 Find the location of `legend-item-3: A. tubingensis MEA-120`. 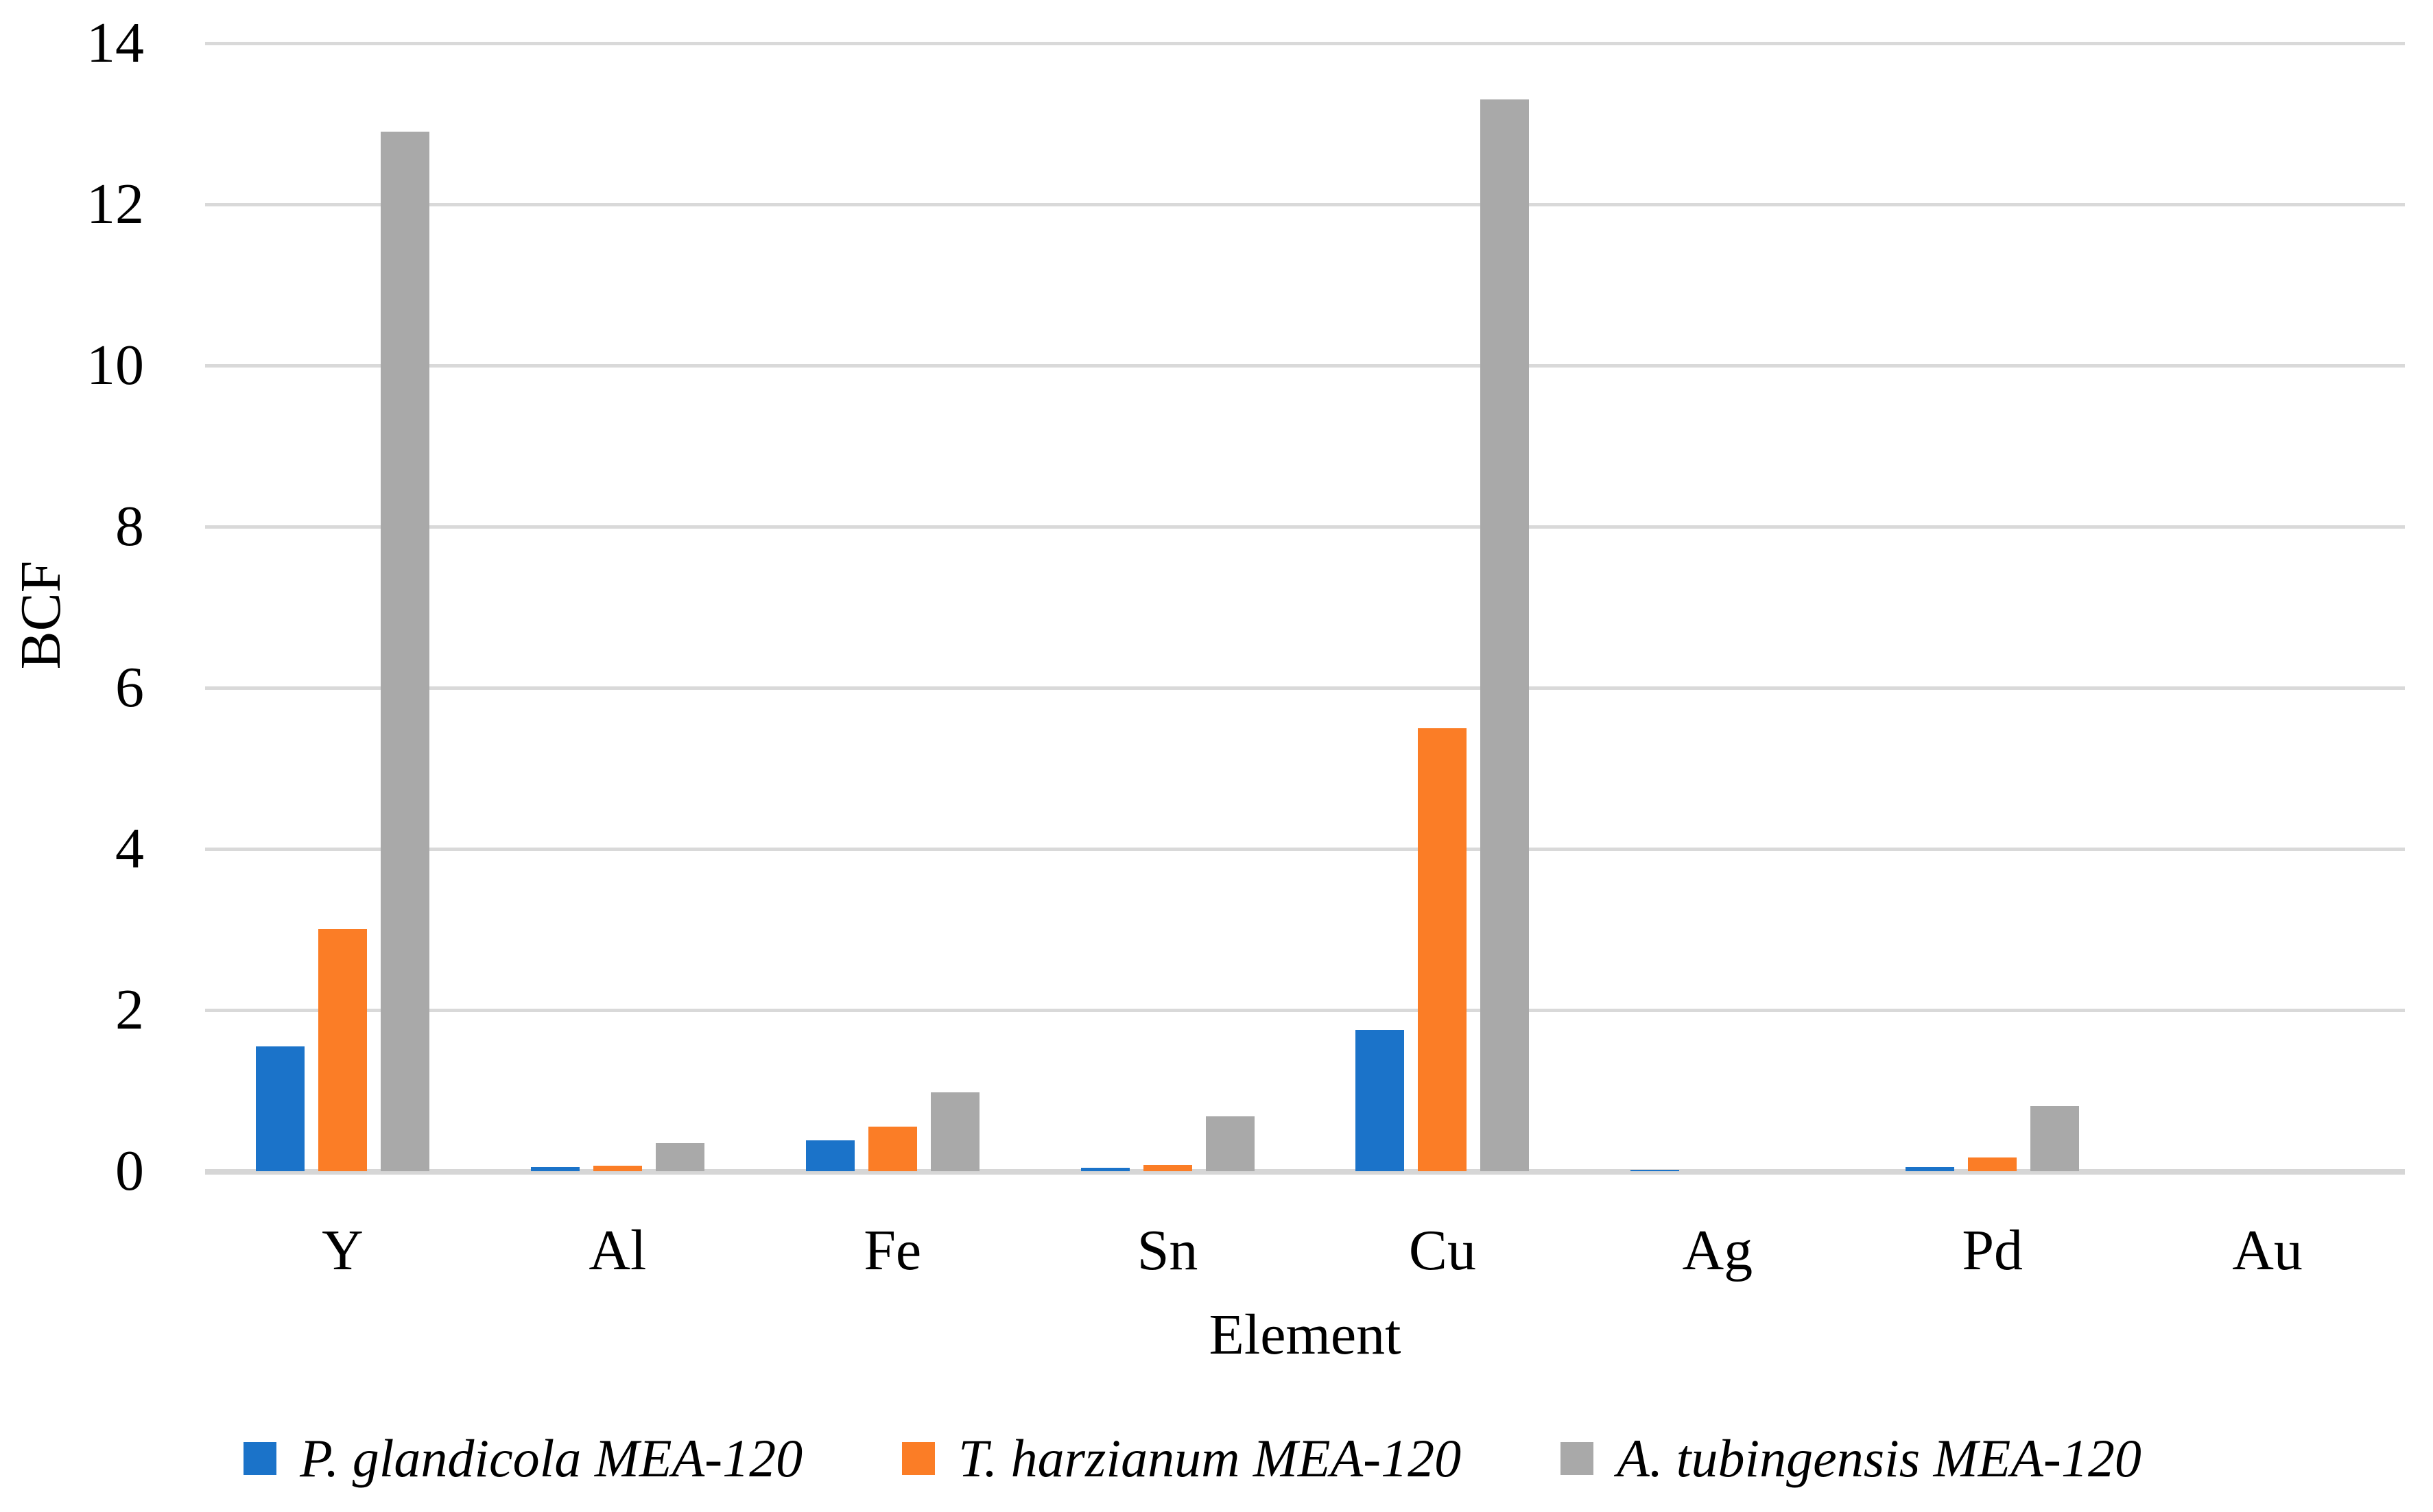

legend-item-3: A. tubingensis MEA-120 is located at coordinates (1851, 1458).